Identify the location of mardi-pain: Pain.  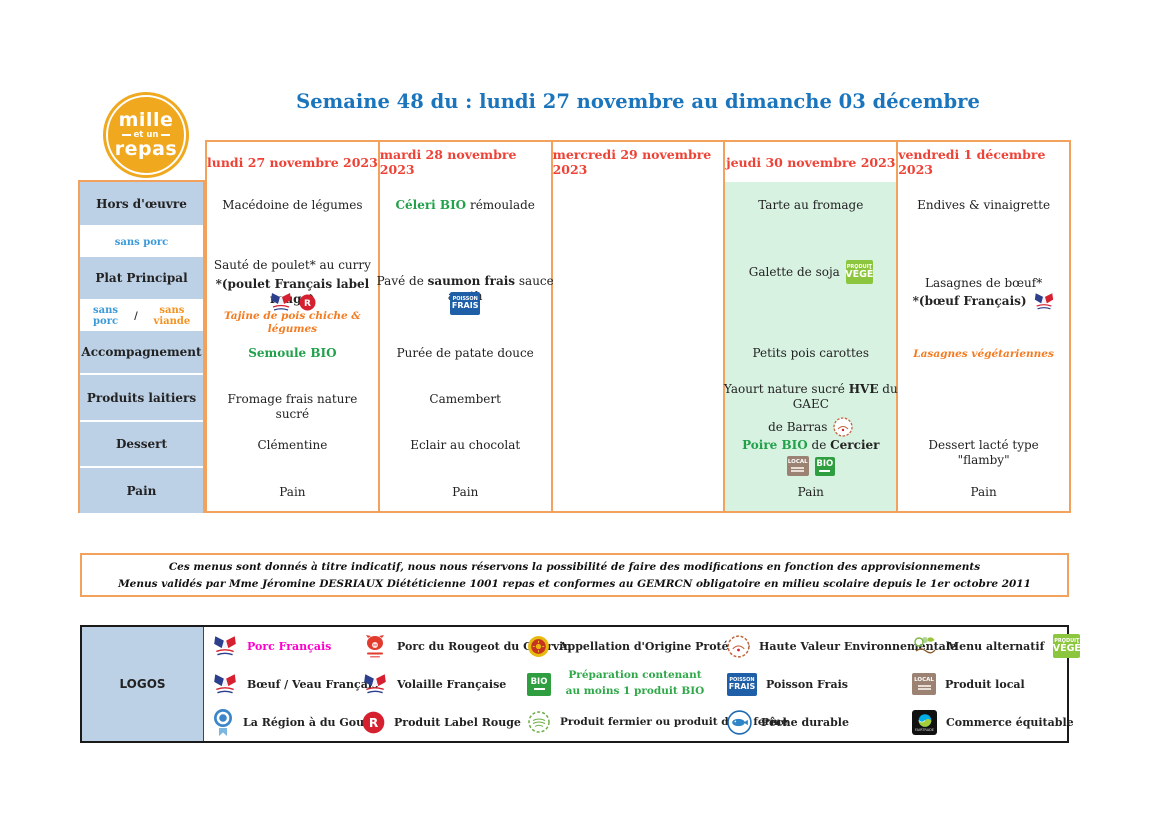
(465, 492).